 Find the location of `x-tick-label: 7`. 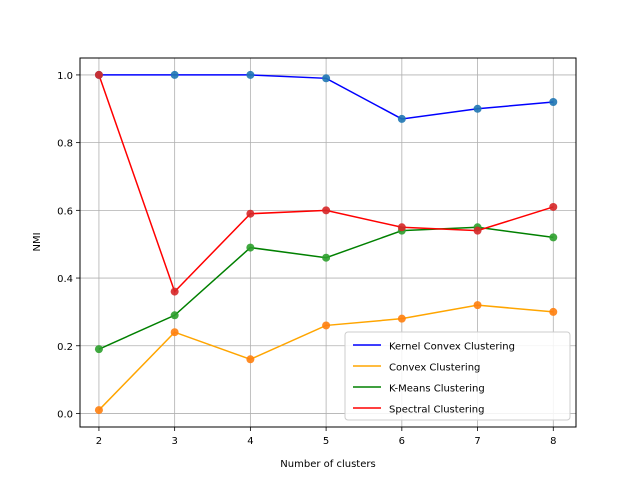

x-tick-label: 7 is located at coordinates (477, 441).